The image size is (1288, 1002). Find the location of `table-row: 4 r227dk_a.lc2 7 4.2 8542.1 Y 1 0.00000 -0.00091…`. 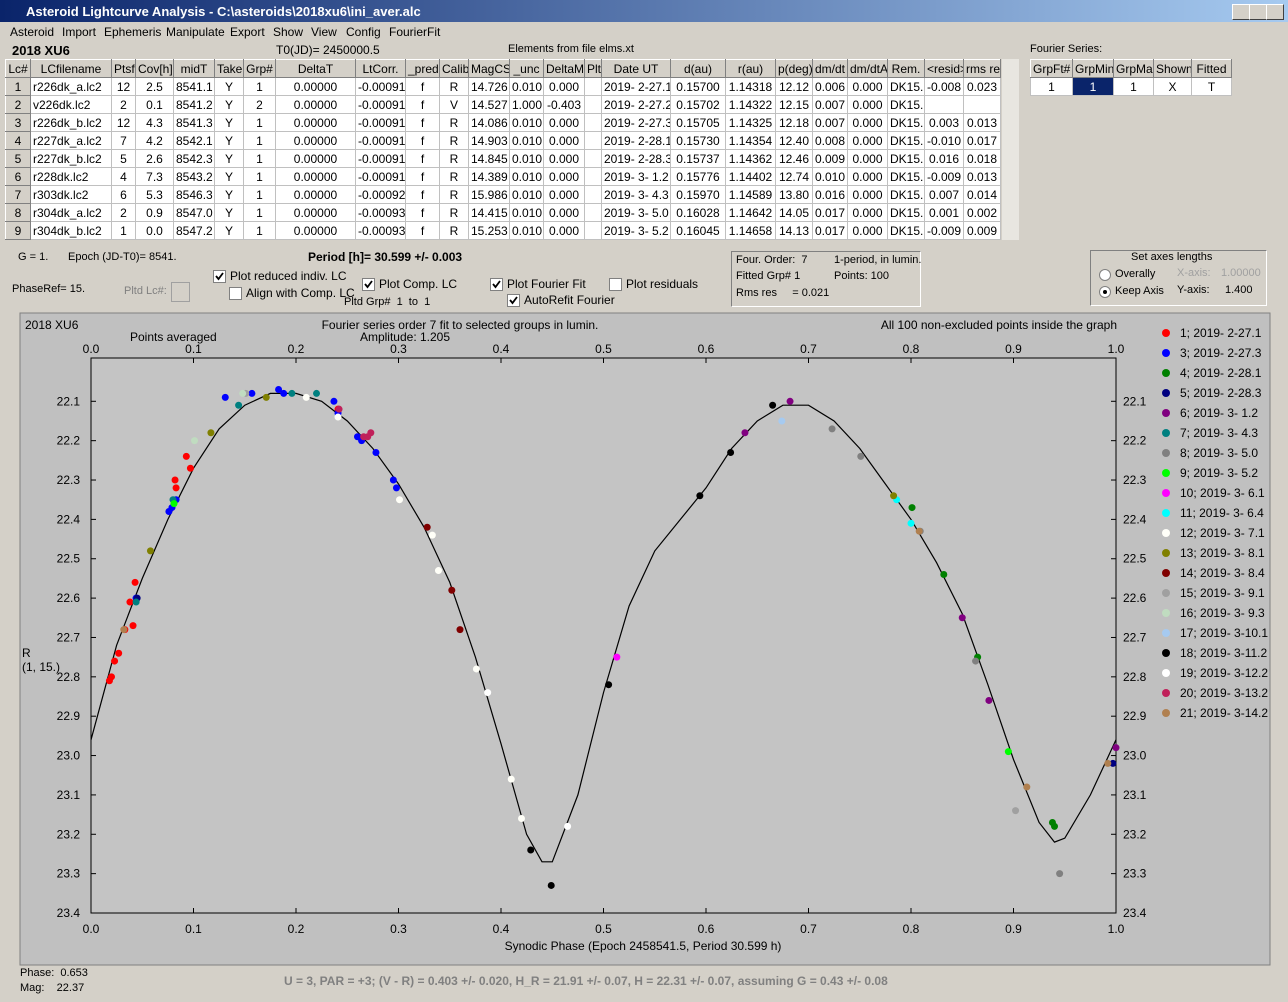

table-row: 4 r227dk_a.lc2 7 4.2 8542.1 Y 1 0.00000 -0.00091… is located at coordinates (503, 140).